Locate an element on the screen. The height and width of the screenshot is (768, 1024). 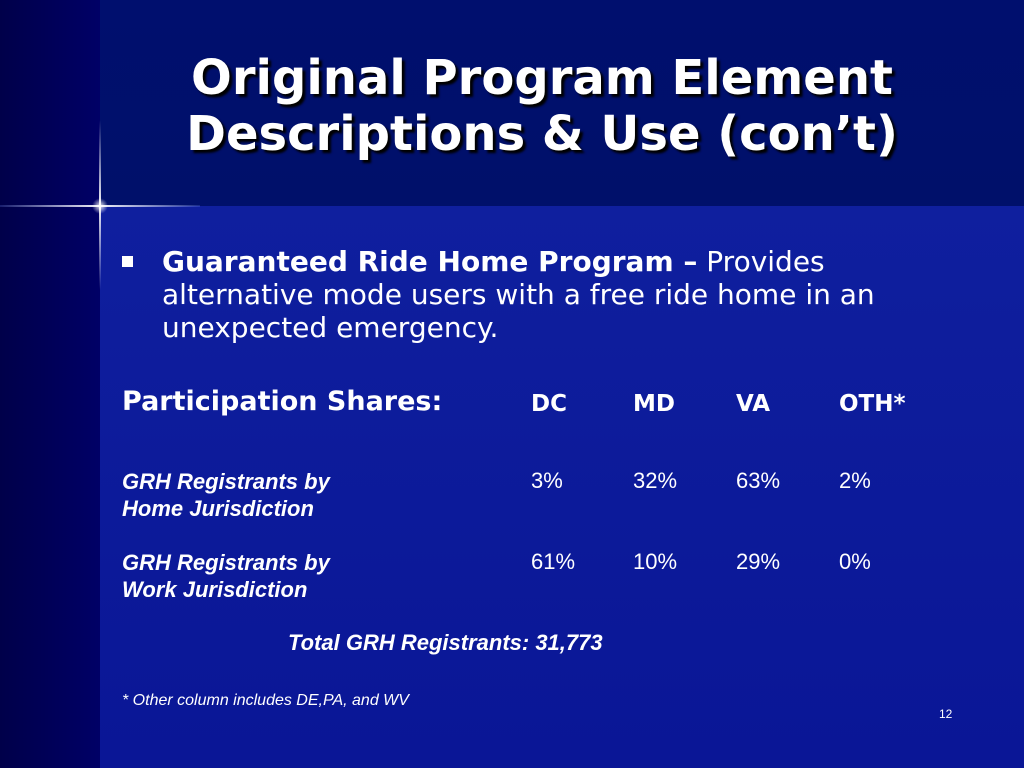
cell-work-oth: 0% is located at coordinates (855, 561).